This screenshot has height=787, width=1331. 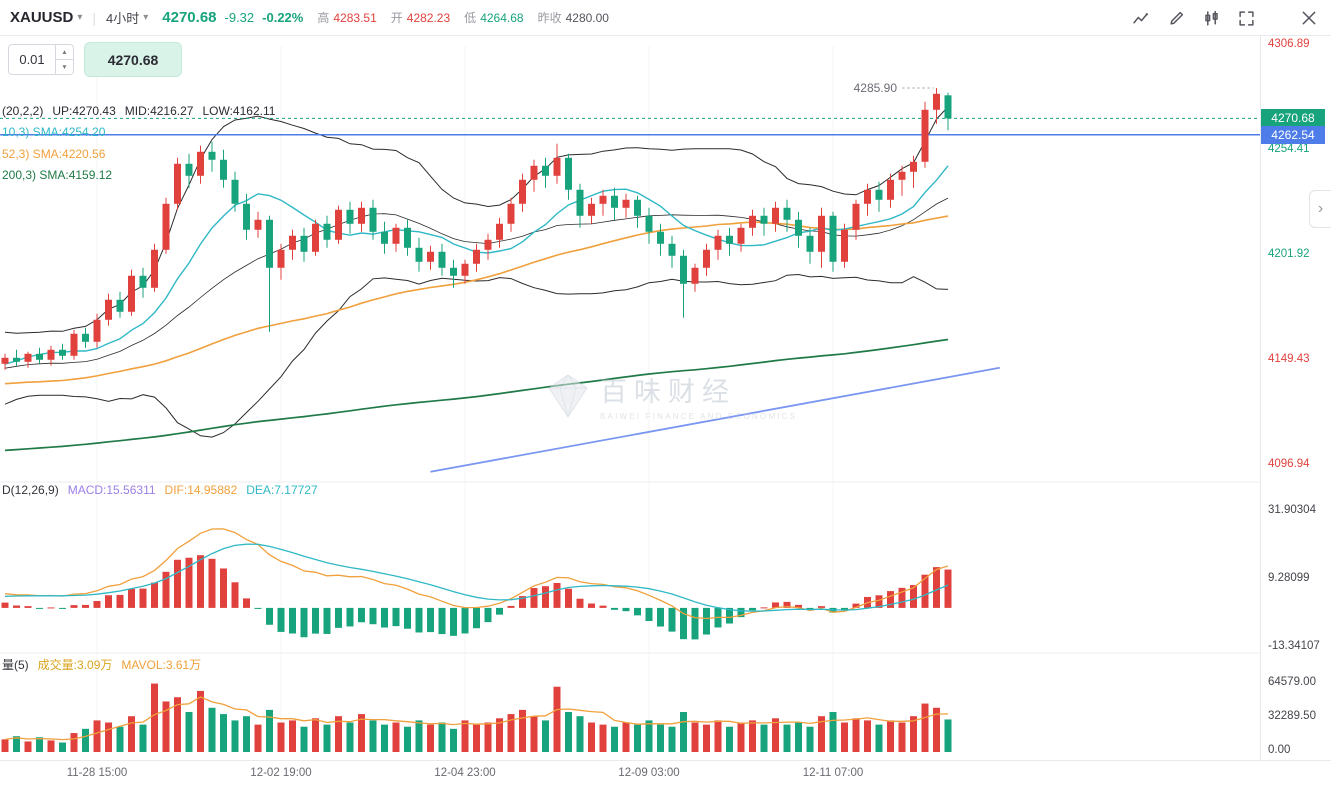 I want to click on last-price: 4270.68, so click(x=189, y=17).